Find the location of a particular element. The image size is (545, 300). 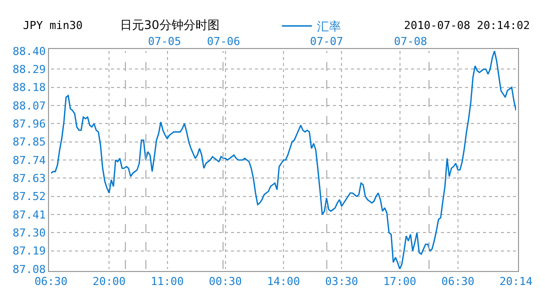

x-tick-label: 14:00 is located at coordinates (283, 281).